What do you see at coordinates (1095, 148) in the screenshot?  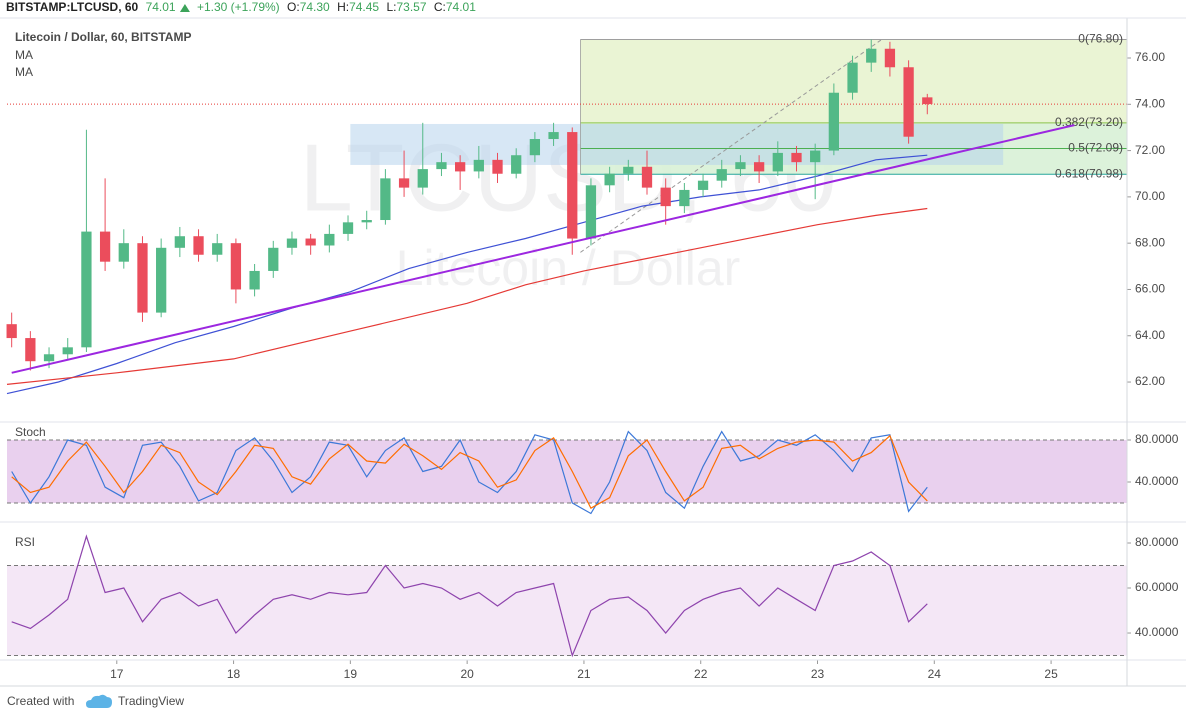 I see `fib-label: 0.5(72.09)` at bounding box center [1095, 148].